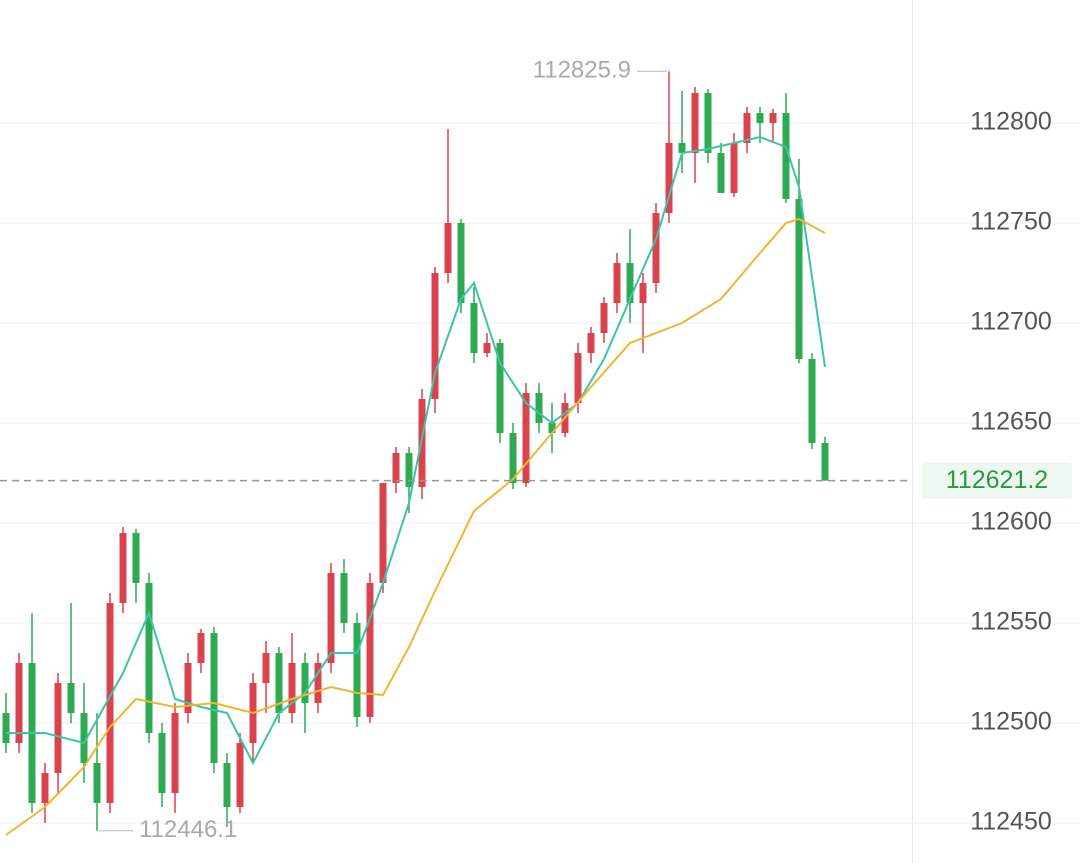 Image resolution: width=1080 pixels, height=863 pixels. Describe the element at coordinates (1011, 222) in the screenshot. I see `y-tick-label: 112750` at that location.